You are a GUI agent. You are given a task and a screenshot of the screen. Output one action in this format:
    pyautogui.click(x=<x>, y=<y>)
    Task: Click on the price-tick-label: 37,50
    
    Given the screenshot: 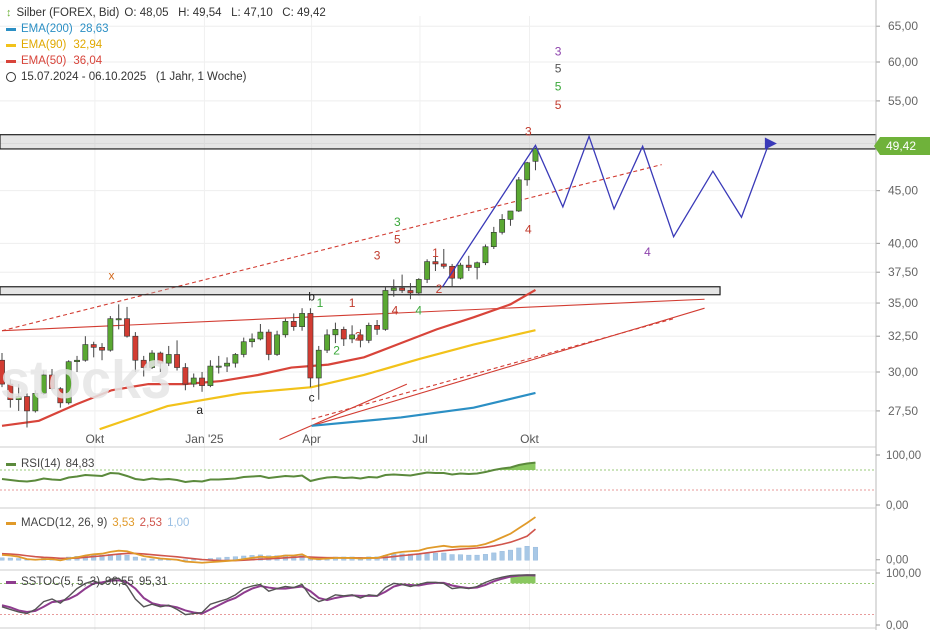 What is the action you would take?
    pyautogui.click(x=903, y=272)
    